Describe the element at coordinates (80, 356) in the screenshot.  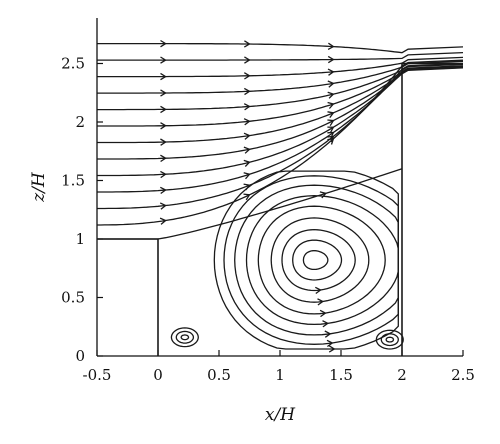
I see `y-tick-label: 0` at that location.